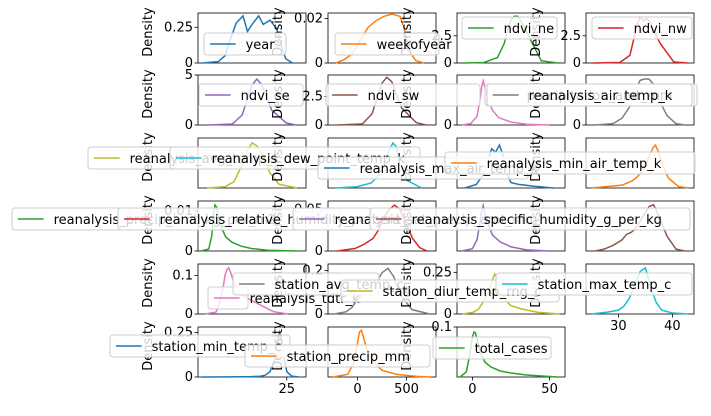 The width and height of the screenshot is (711, 416). Describe the element at coordinates (537, 220) in the screenshot. I see `legend-label: reanalysis_specific_humidity_g_per_kg` at that location.